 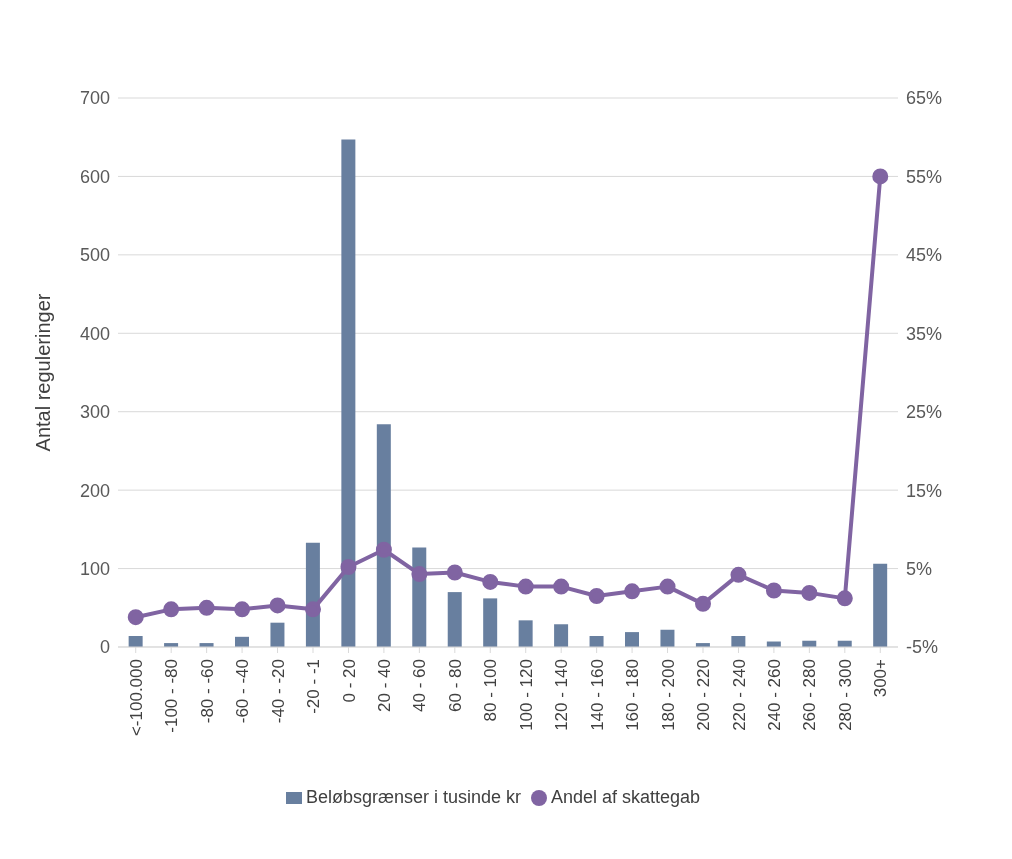 I want to click on x-tick-label: 60 - 80, so click(x=455, y=685).